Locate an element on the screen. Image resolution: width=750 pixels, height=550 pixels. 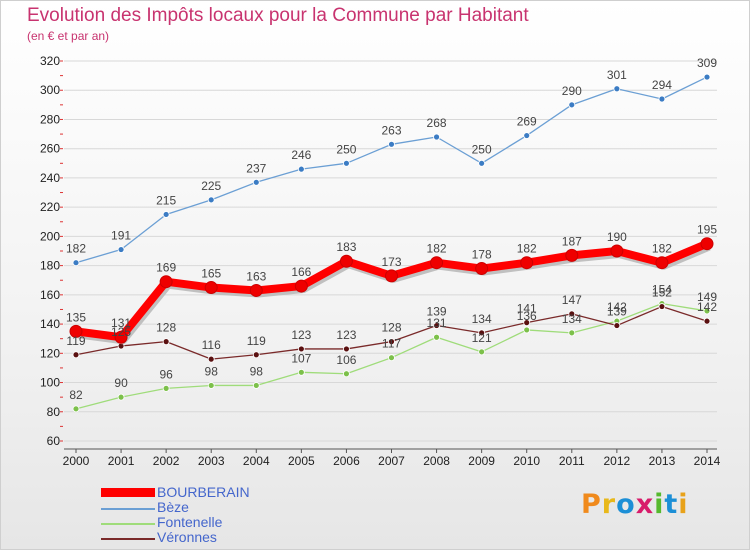
x-tick-label: 2011 is located at coordinates (572, 461).